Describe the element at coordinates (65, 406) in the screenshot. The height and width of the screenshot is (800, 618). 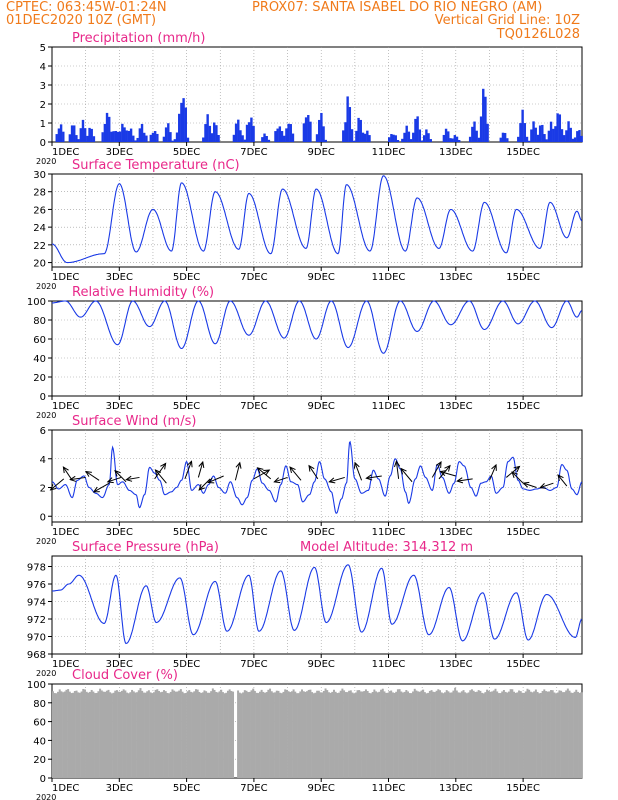
I see `rh-xtick-label: 1DEC` at that location.